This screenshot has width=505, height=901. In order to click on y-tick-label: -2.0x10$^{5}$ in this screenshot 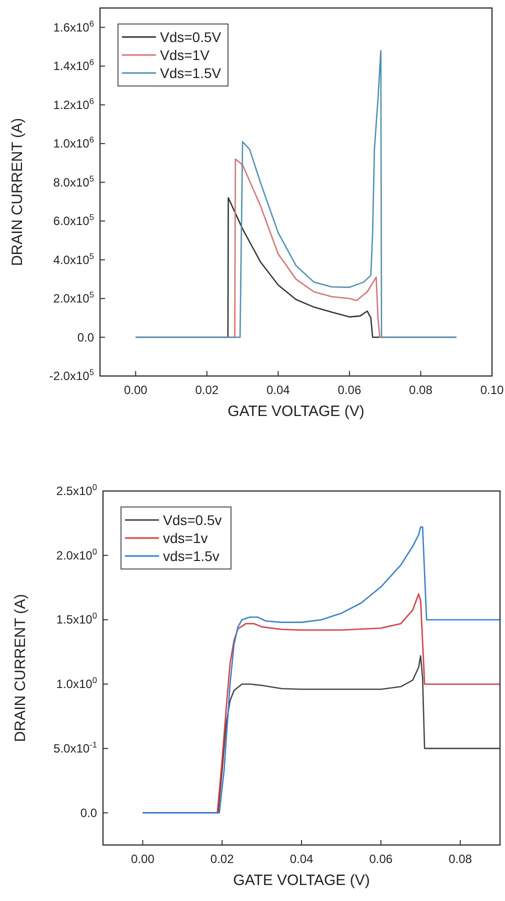, I will do `click(71, 375)`.